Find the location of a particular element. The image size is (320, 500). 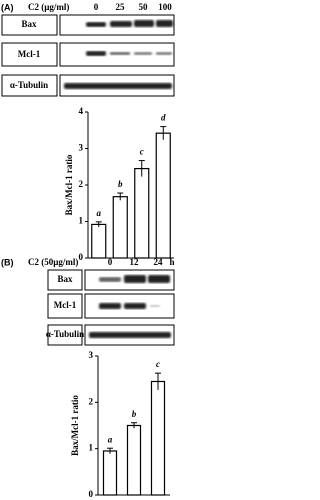

unit: h is located at coordinates (171, 262).